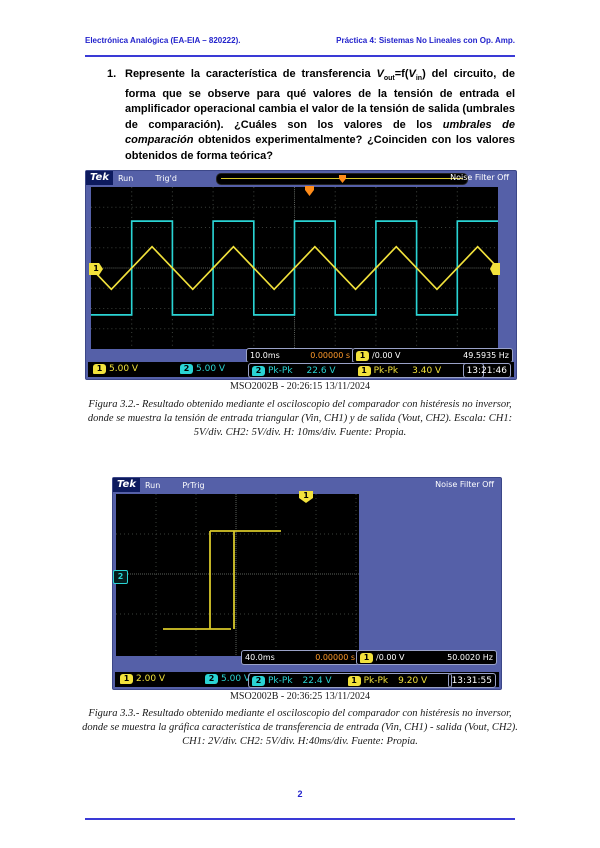  What do you see at coordinates (300, 386) in the screenshot?
I see `figure1-meta: MSO2002B - 20:26:15 13/11/2024` at bounding box center [300, 386].